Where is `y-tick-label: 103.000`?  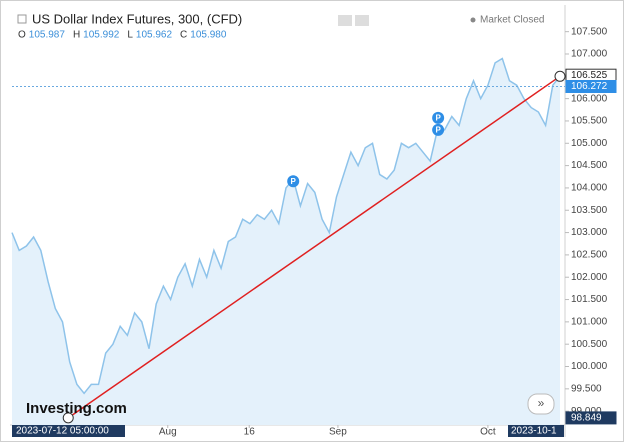 y-tick-label: 103.000 is located at coordinates (589, 232).